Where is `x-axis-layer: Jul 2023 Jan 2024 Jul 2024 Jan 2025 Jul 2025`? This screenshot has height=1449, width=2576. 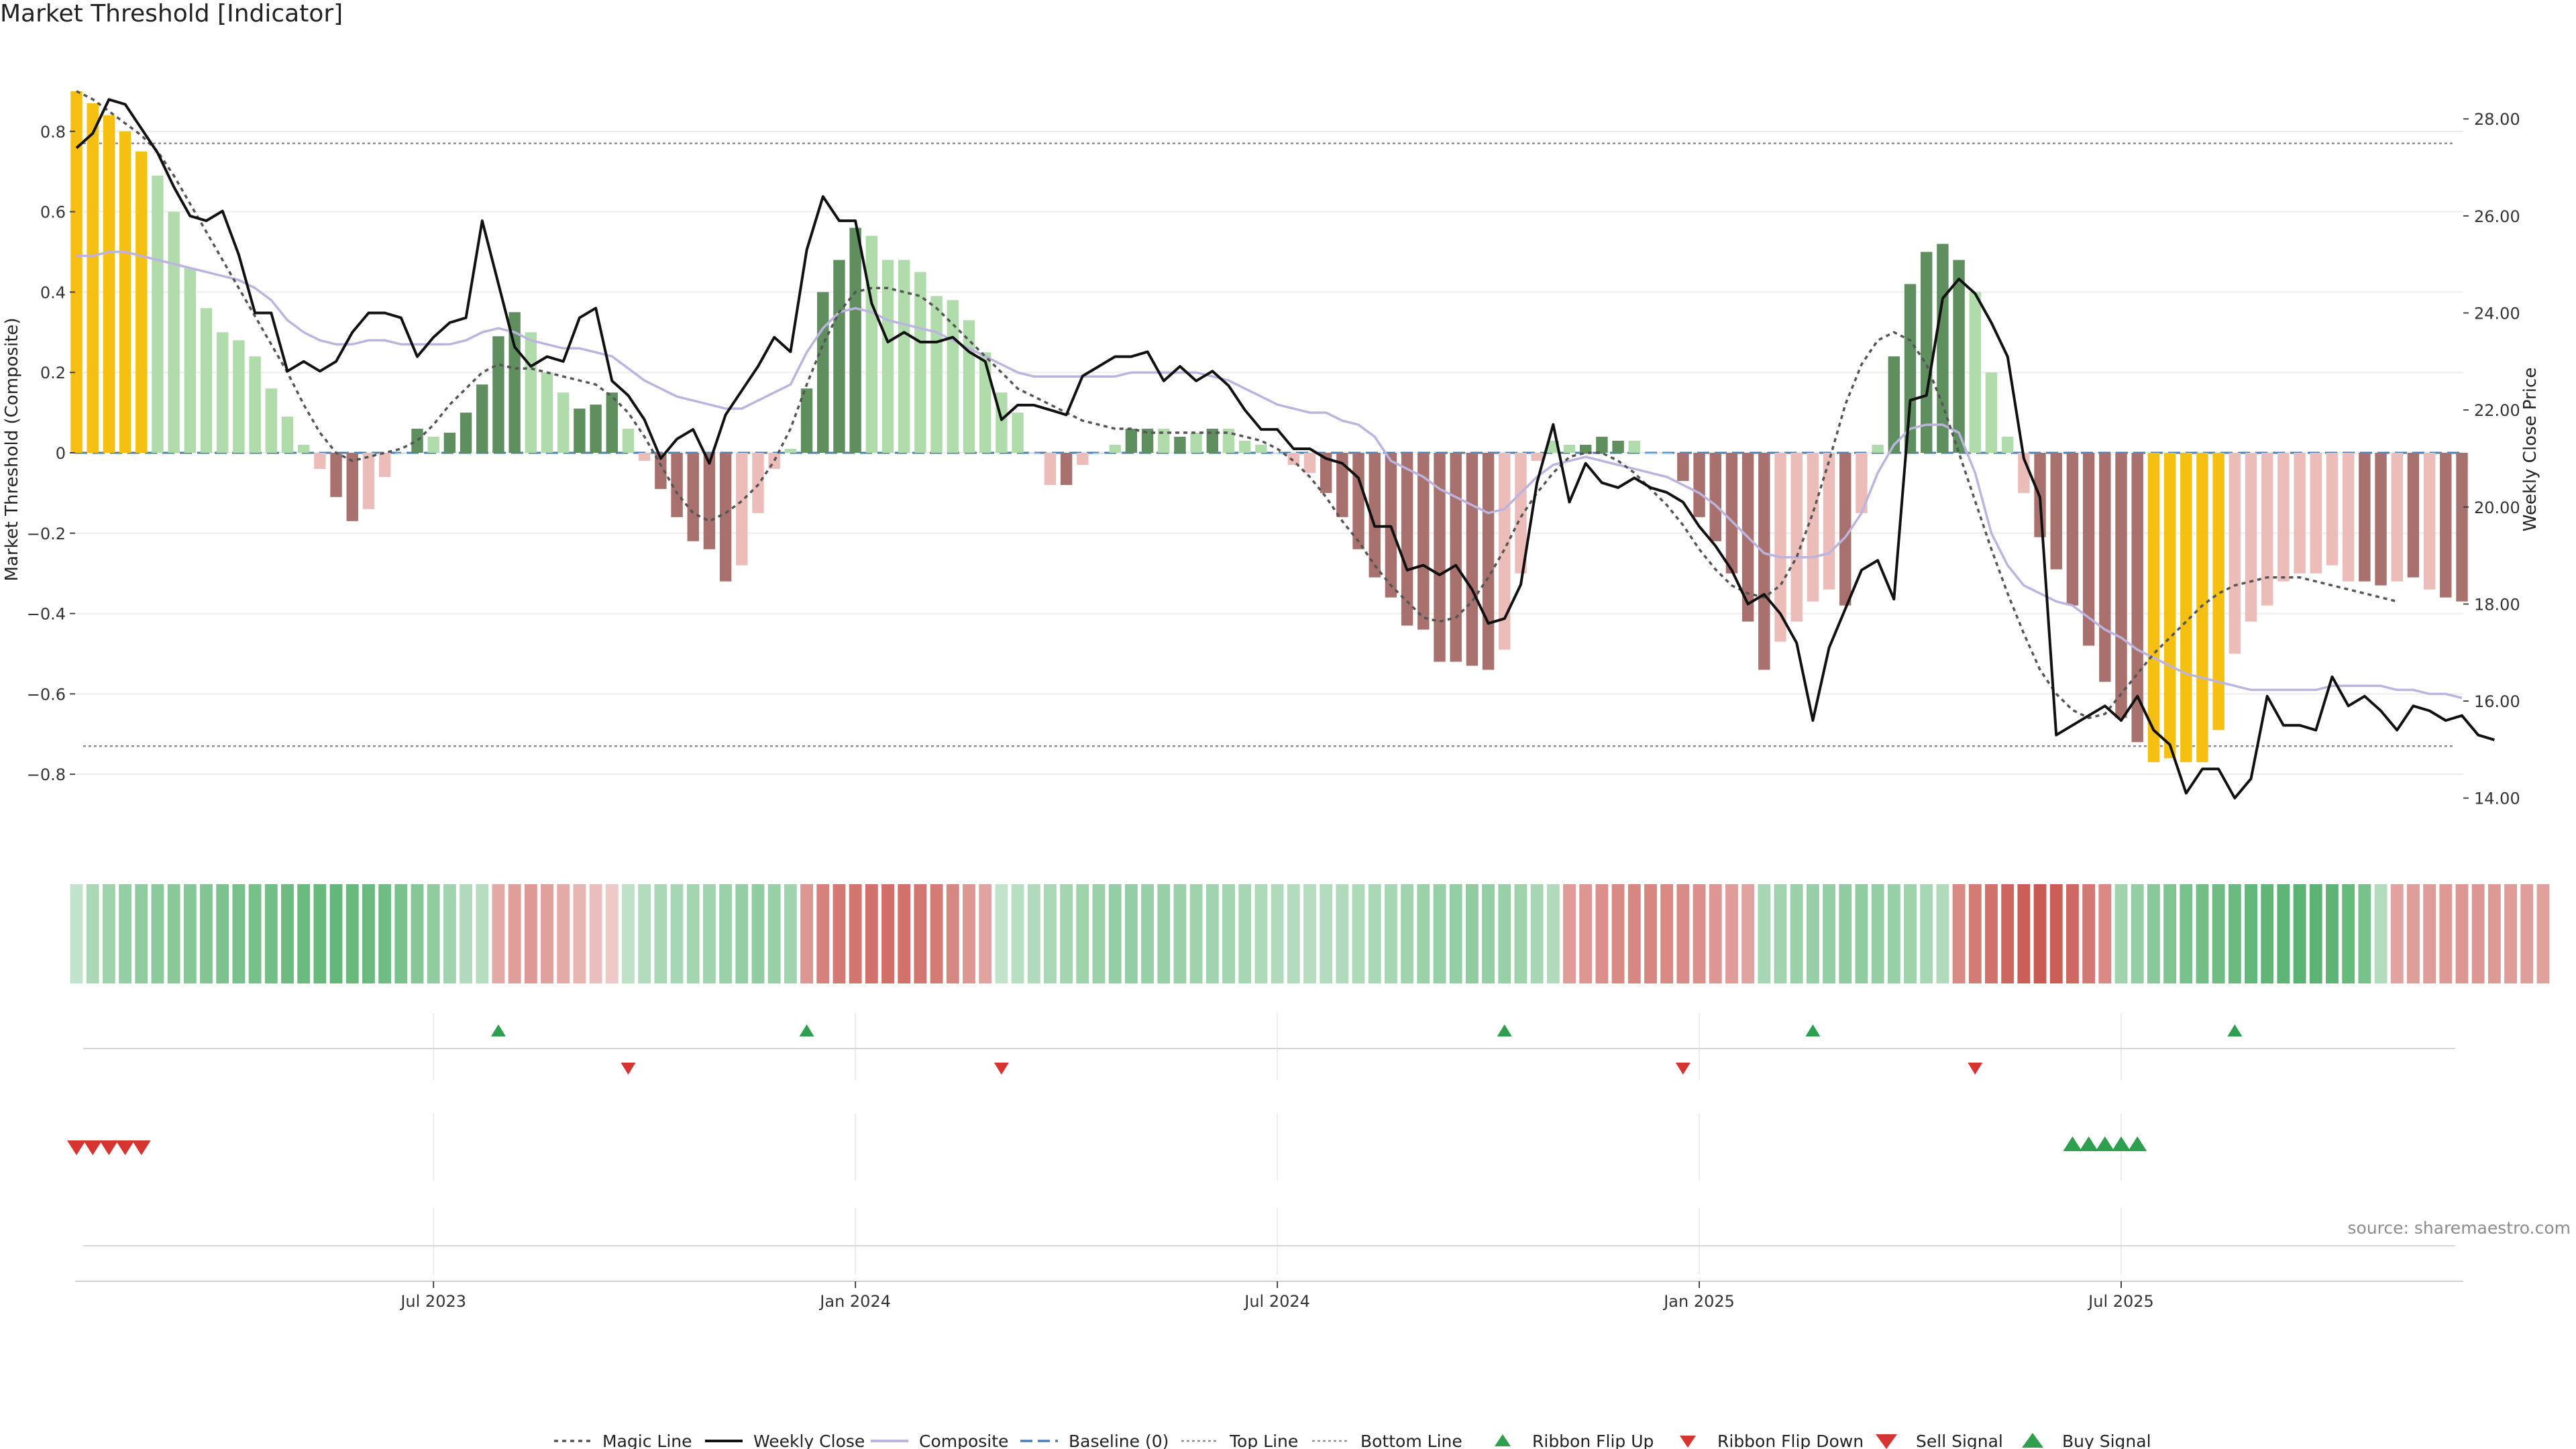
x-axis-layer: Jul 2023 Jan 2024 Jul 2024 Jan 2025 Jul 2025 is located at coordinates (1269, 1296).